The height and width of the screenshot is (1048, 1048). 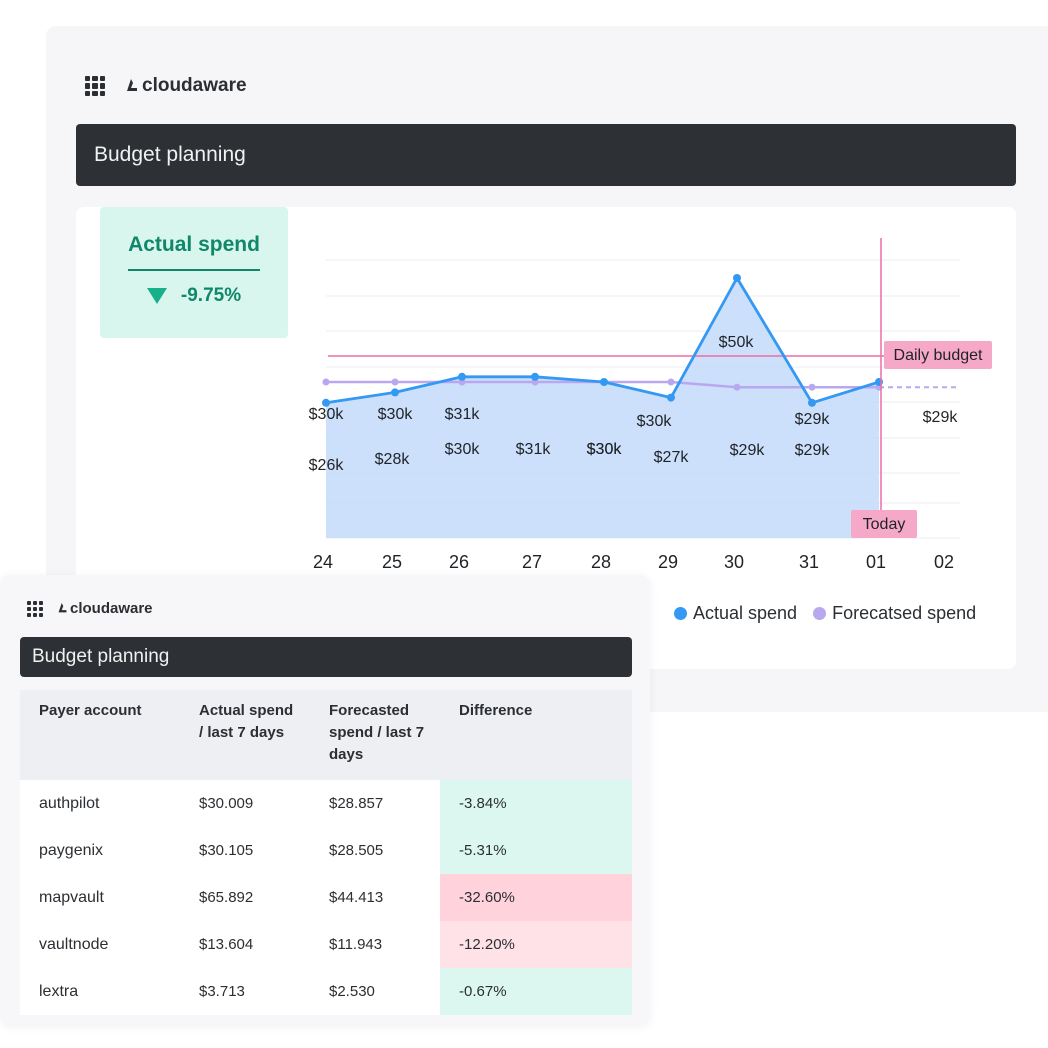 I want to click on actual-value-label: $30k, so click(x=605, y=449).